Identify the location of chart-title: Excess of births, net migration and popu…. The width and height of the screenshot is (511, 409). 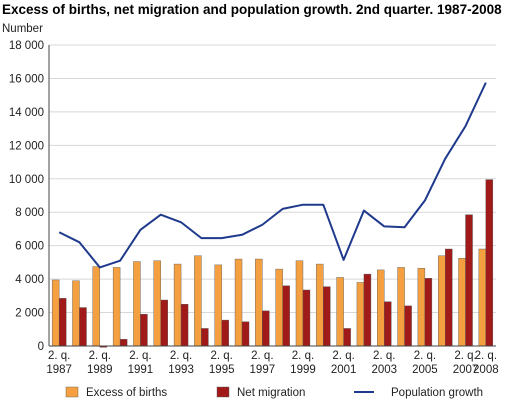
(252, 9).